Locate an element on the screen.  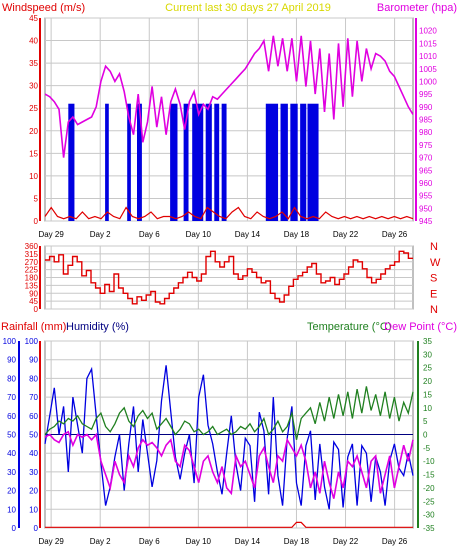
x-tick-label: Day 6 is located at coordinates (149, 234).